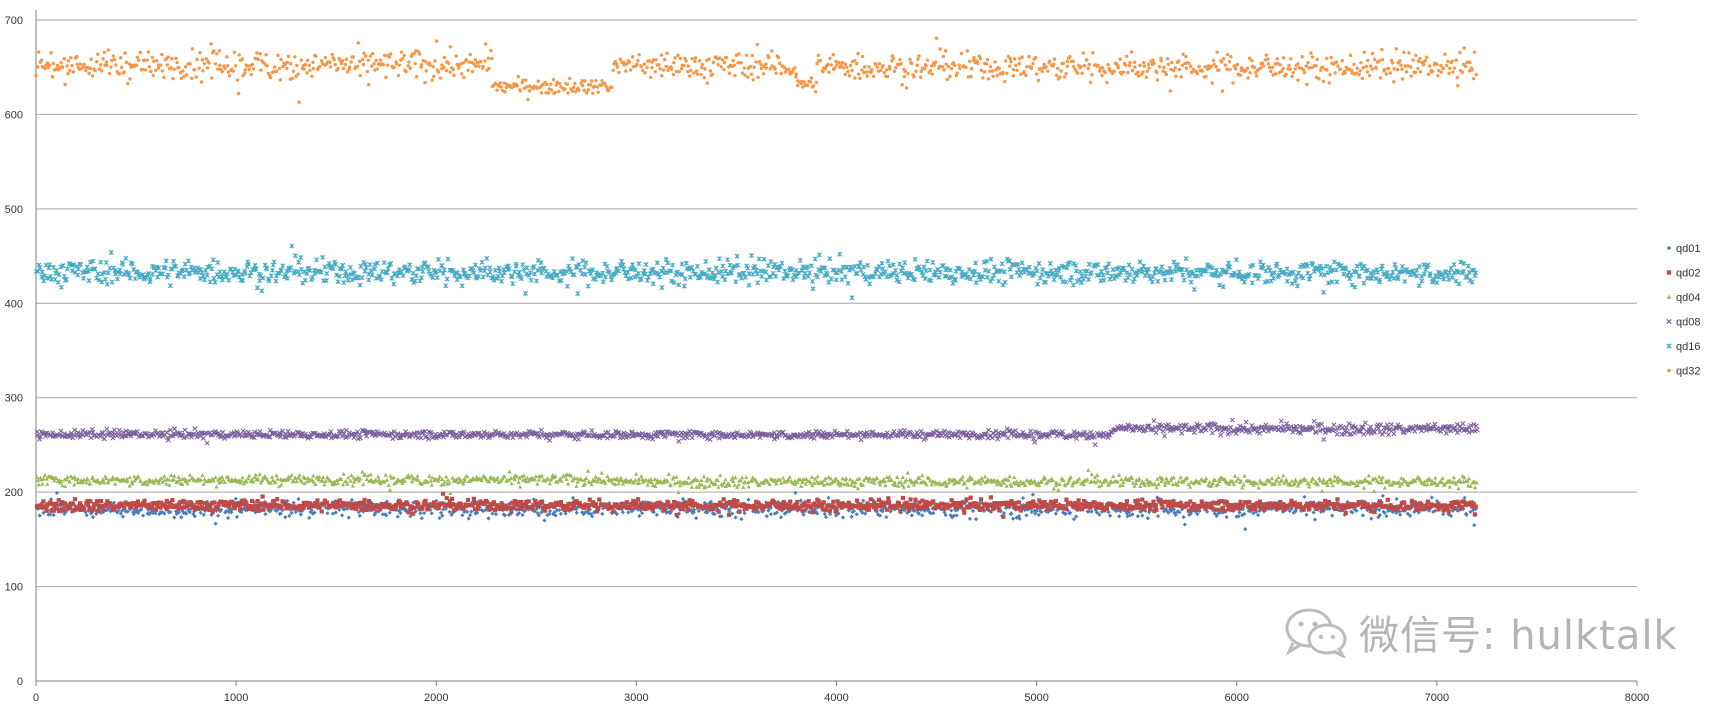 This screenshot has width=1718, height=706. What do you see at coordinates (841, 692) in the screenshot?
I see `x-axis-ticks: 0 1000 2000 3000 4000 5000 6000 7000 8000` at bounding box center [841, 692].